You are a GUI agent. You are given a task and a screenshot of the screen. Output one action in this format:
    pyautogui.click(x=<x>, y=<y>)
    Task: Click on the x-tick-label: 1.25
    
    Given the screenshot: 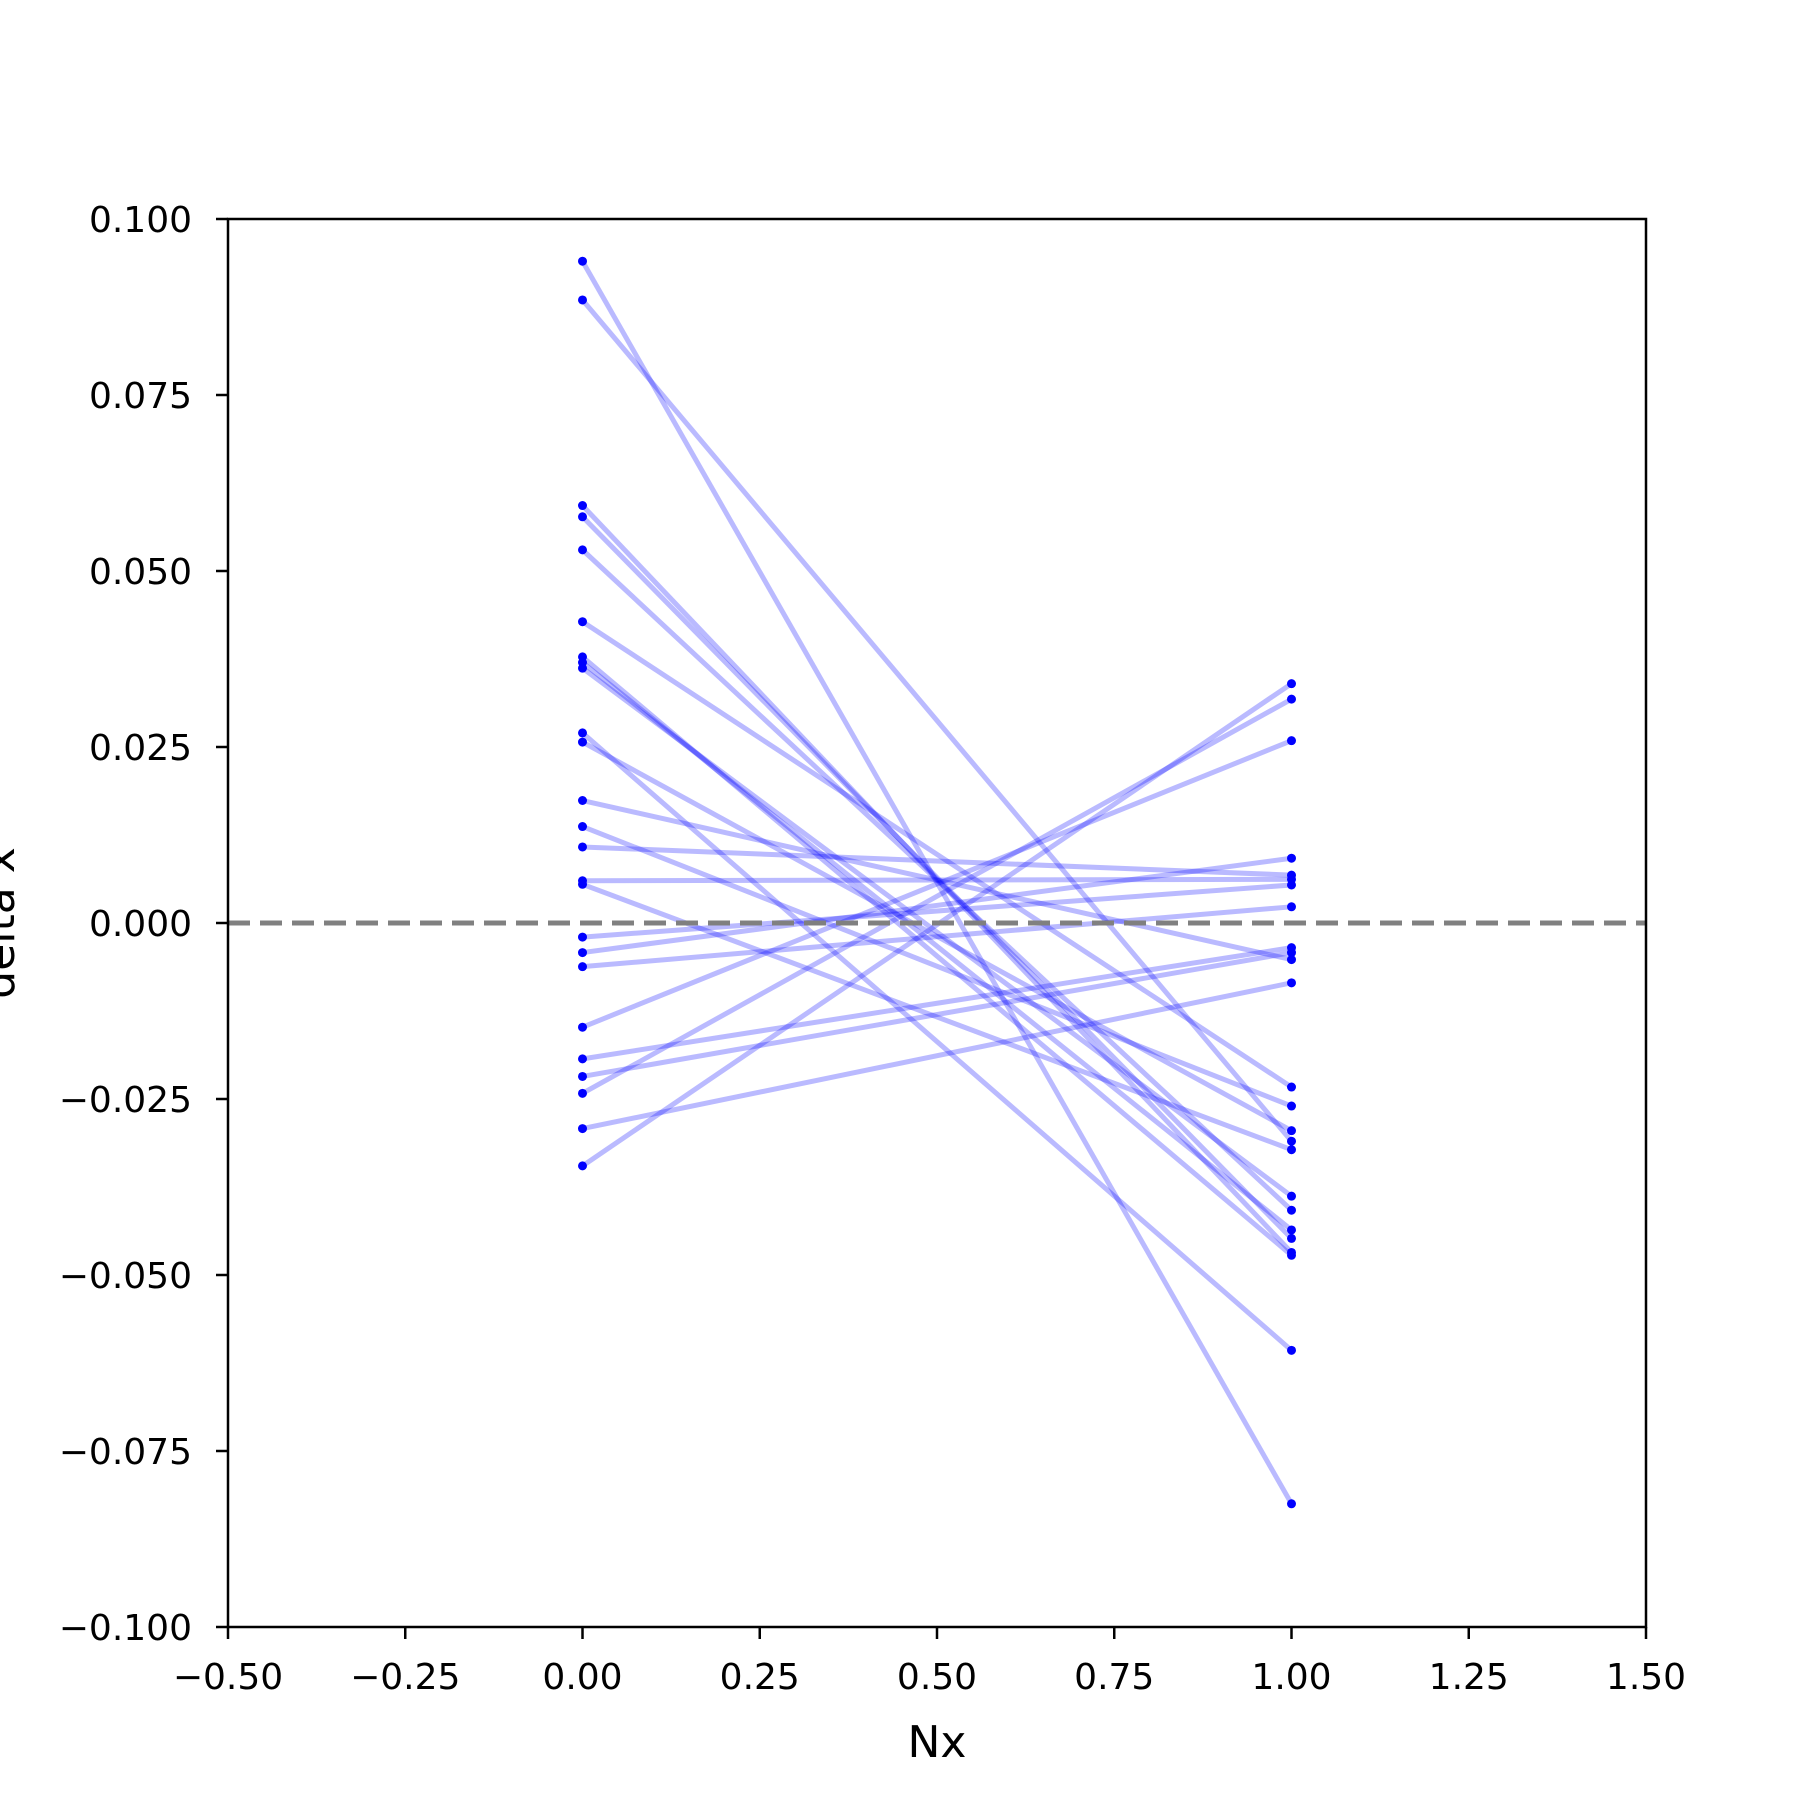 What is the action you would take?
    pyautogui.click(x=1469, y=1677)
    